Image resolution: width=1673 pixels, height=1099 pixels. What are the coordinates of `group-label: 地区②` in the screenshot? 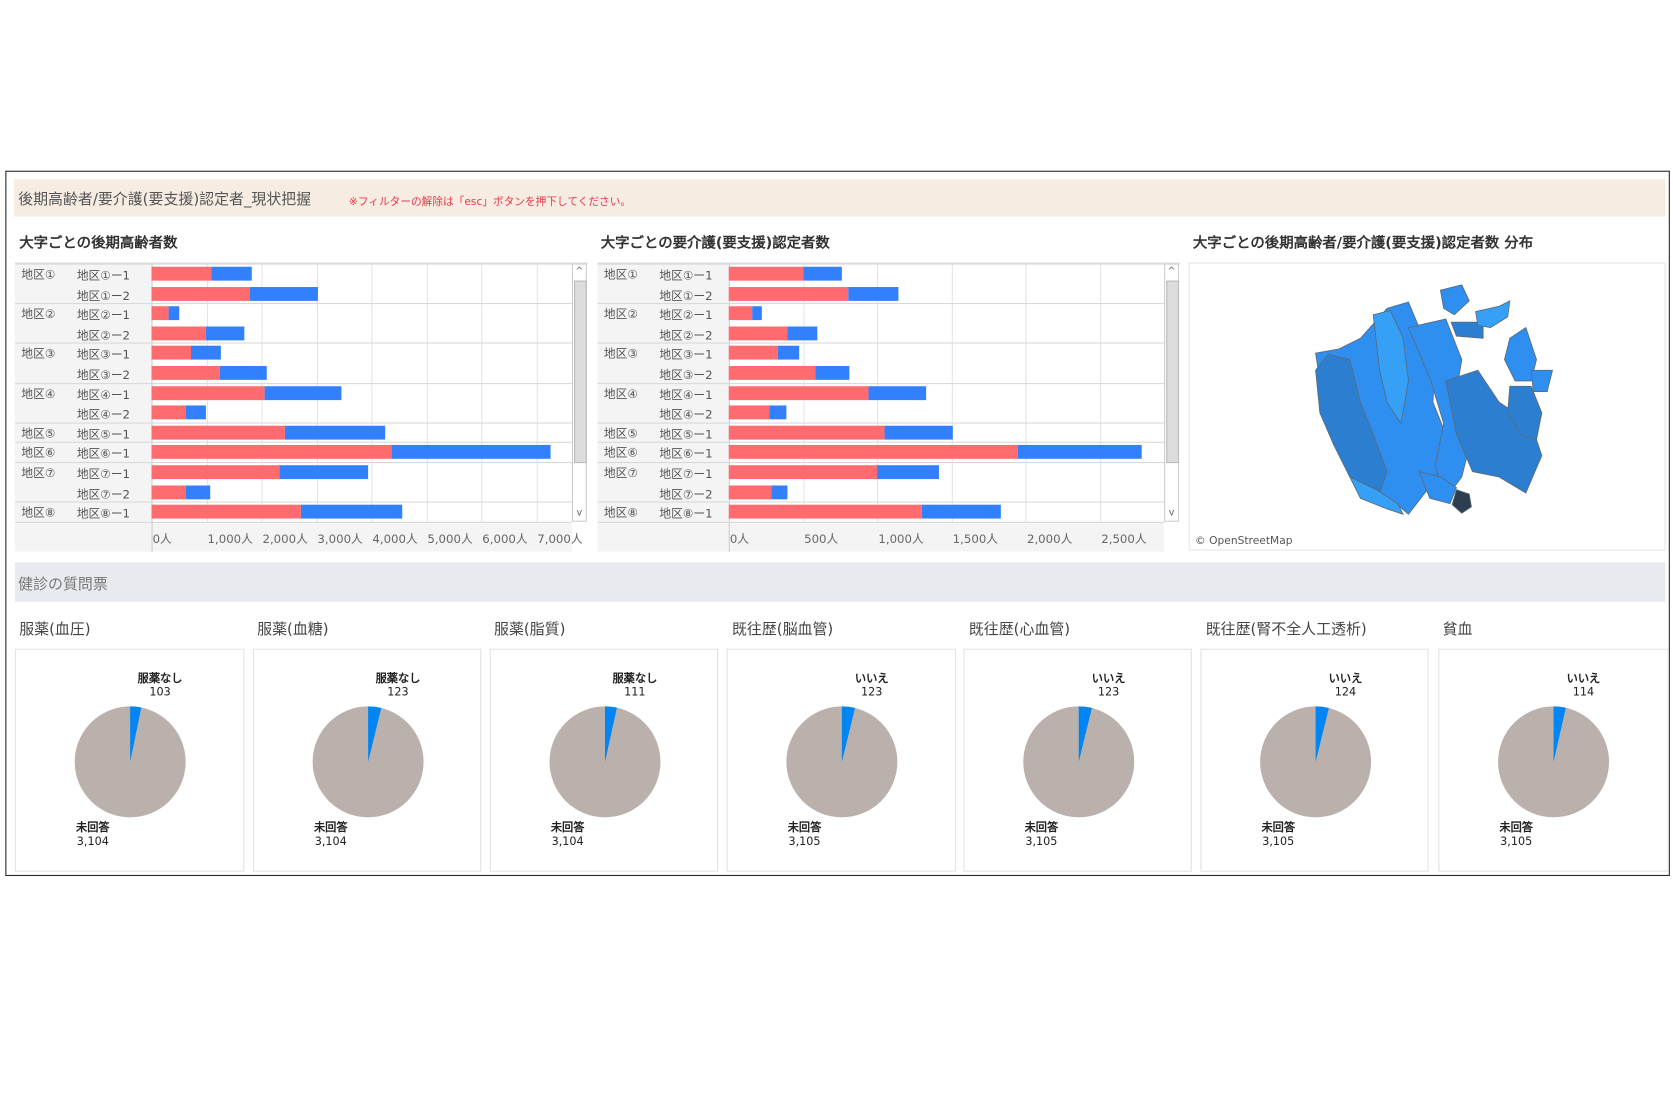 It's located at (620, 314).